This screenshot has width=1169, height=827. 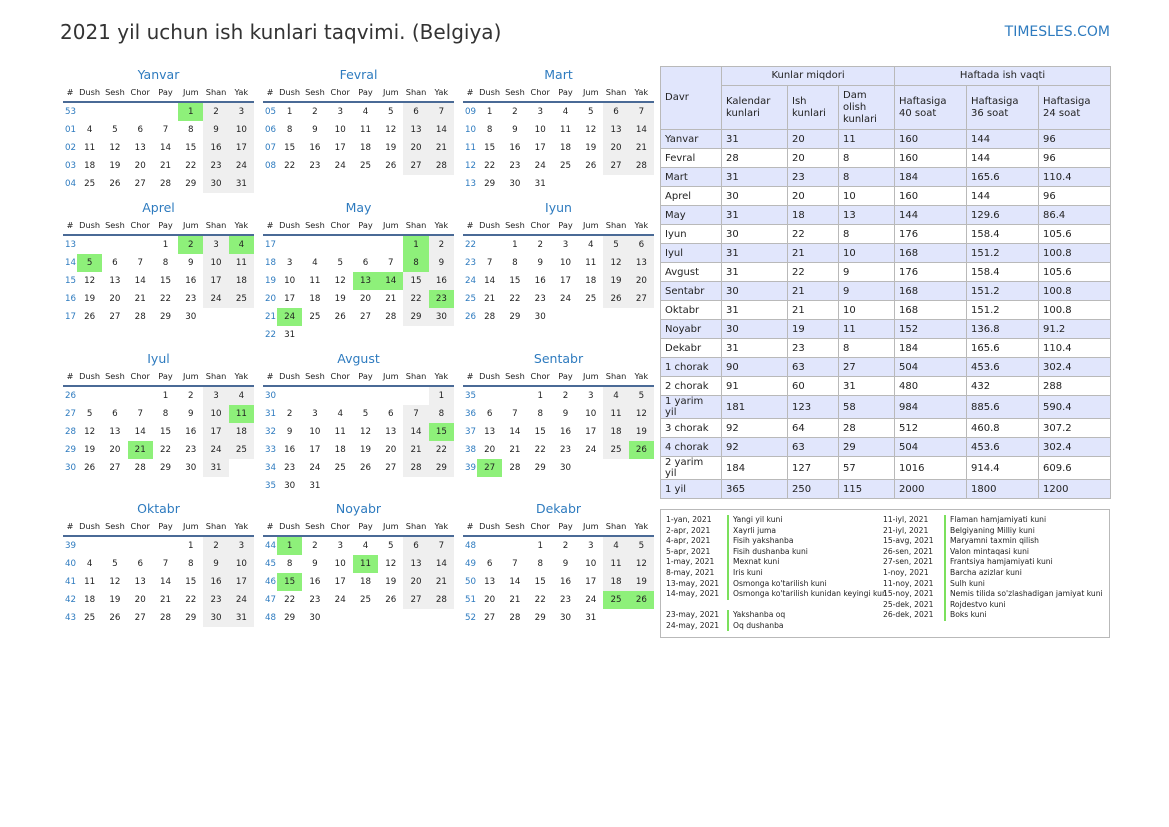 What do you see at coordinates (1075, 272) in the screenshot?
I see `value-cell: 105.6` at bounding box center [1075, 272].